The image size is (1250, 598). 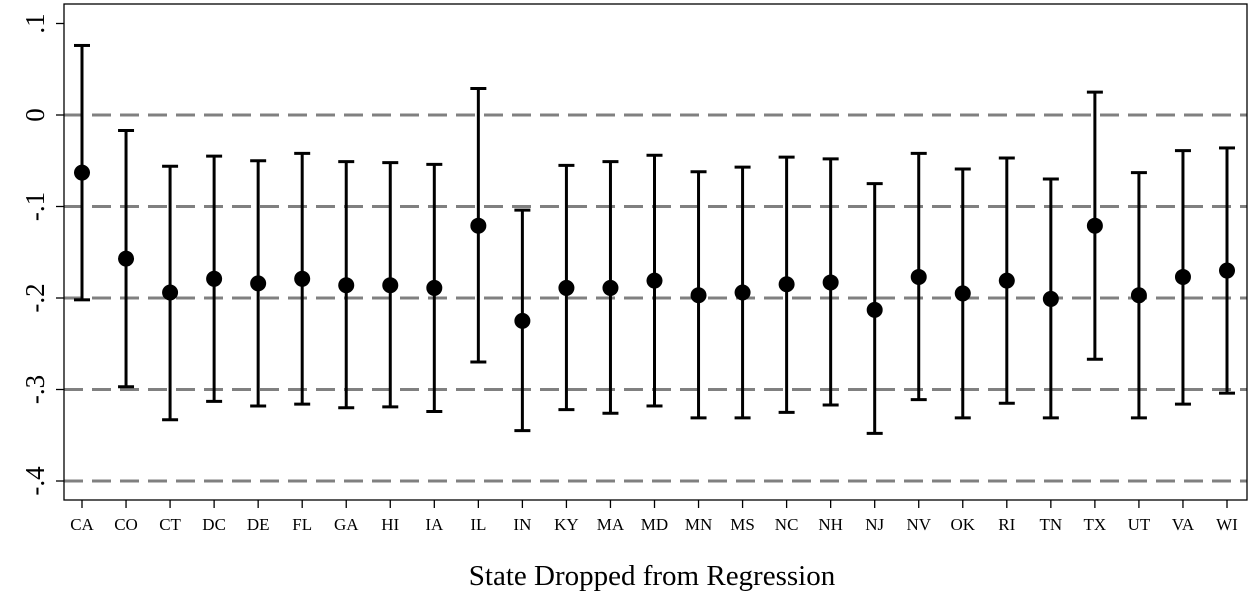 I want to click on x-tick-label-ky: KY, so click(x=566, y=524).